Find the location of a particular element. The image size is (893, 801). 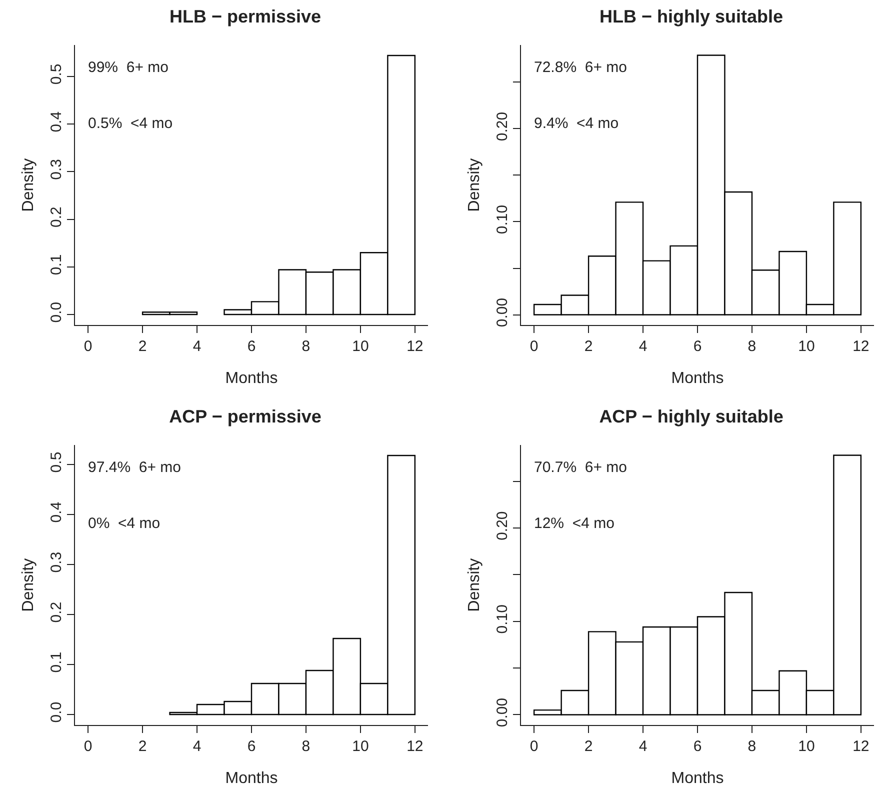

annotation: 70.7% 6+ mo is located at coordinates (580, 467).